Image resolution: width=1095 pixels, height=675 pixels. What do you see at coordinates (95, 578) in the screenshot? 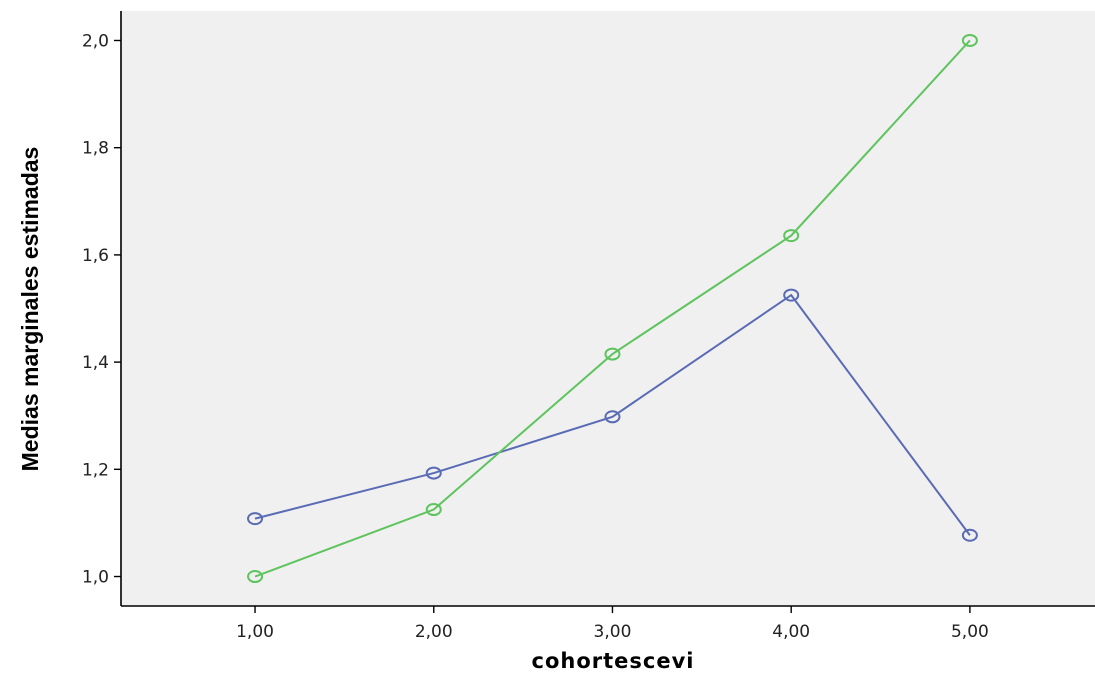
I see `y-tick-label: 1,0` at bounding box center [95, 578].